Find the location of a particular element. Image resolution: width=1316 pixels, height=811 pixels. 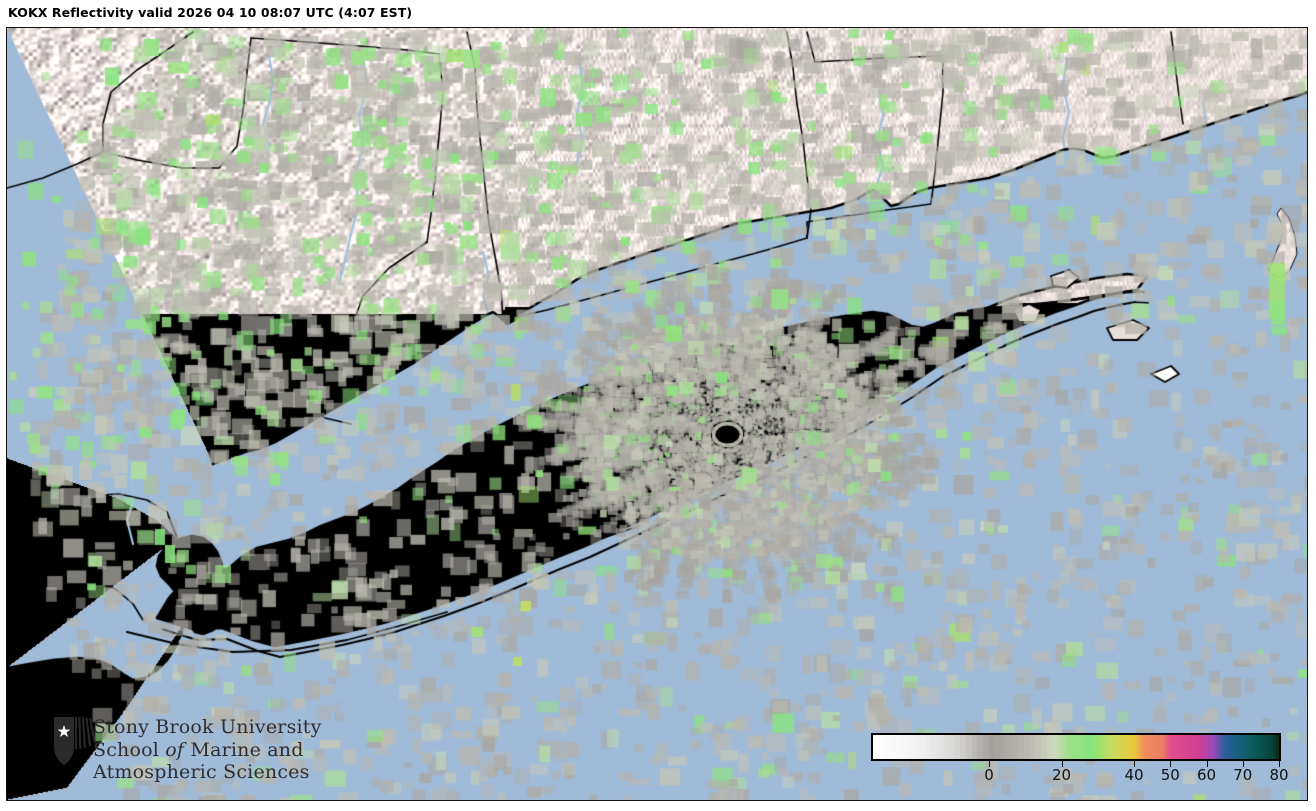

colorbar-tick-label: 20 is located at coordinates (1061, 775).